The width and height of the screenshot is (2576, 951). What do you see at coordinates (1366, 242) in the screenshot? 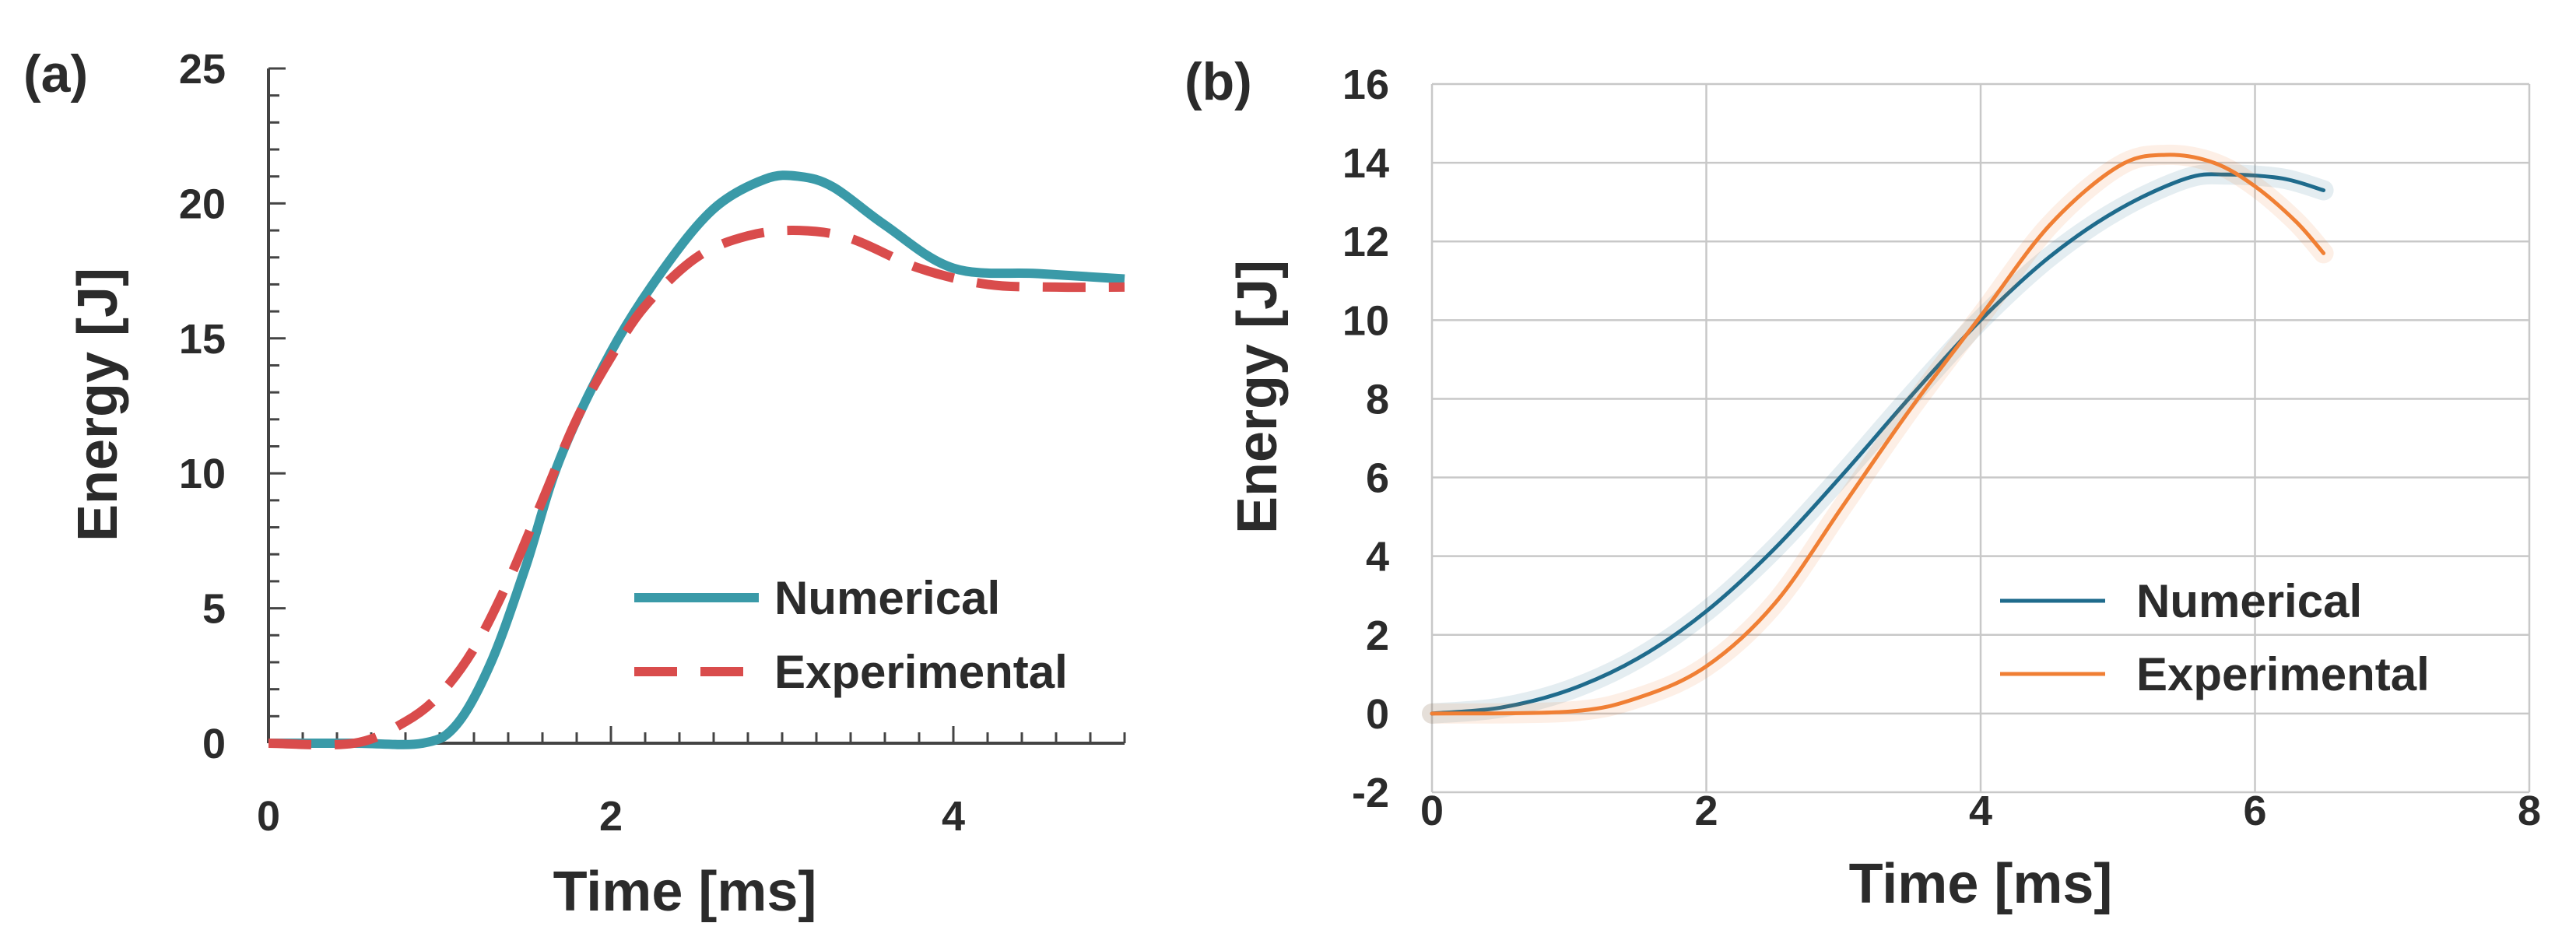
I see `y-tick-label: 12` at bounding box center [1366, 242].